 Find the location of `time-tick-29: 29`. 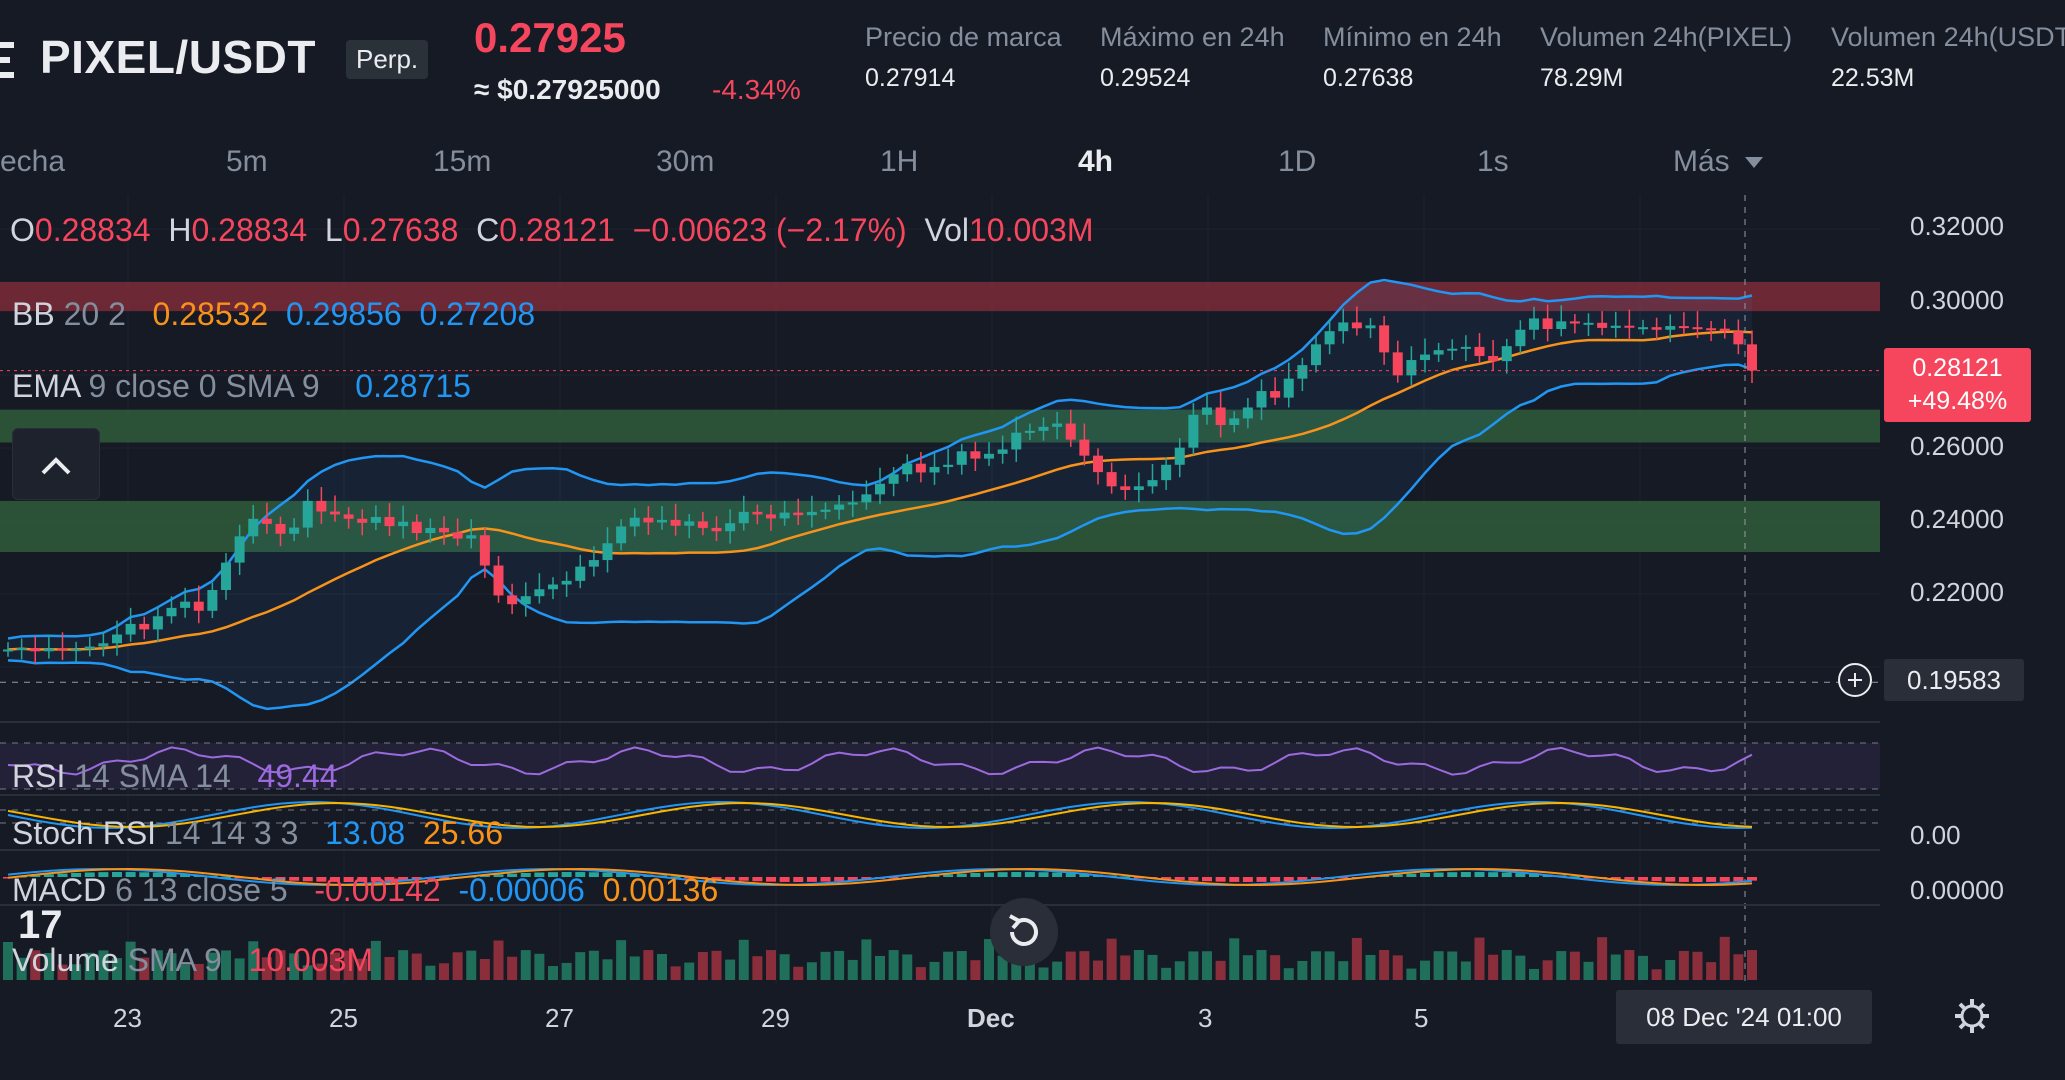

time-tick-29: 29 is located at coordinates (775, 1018).